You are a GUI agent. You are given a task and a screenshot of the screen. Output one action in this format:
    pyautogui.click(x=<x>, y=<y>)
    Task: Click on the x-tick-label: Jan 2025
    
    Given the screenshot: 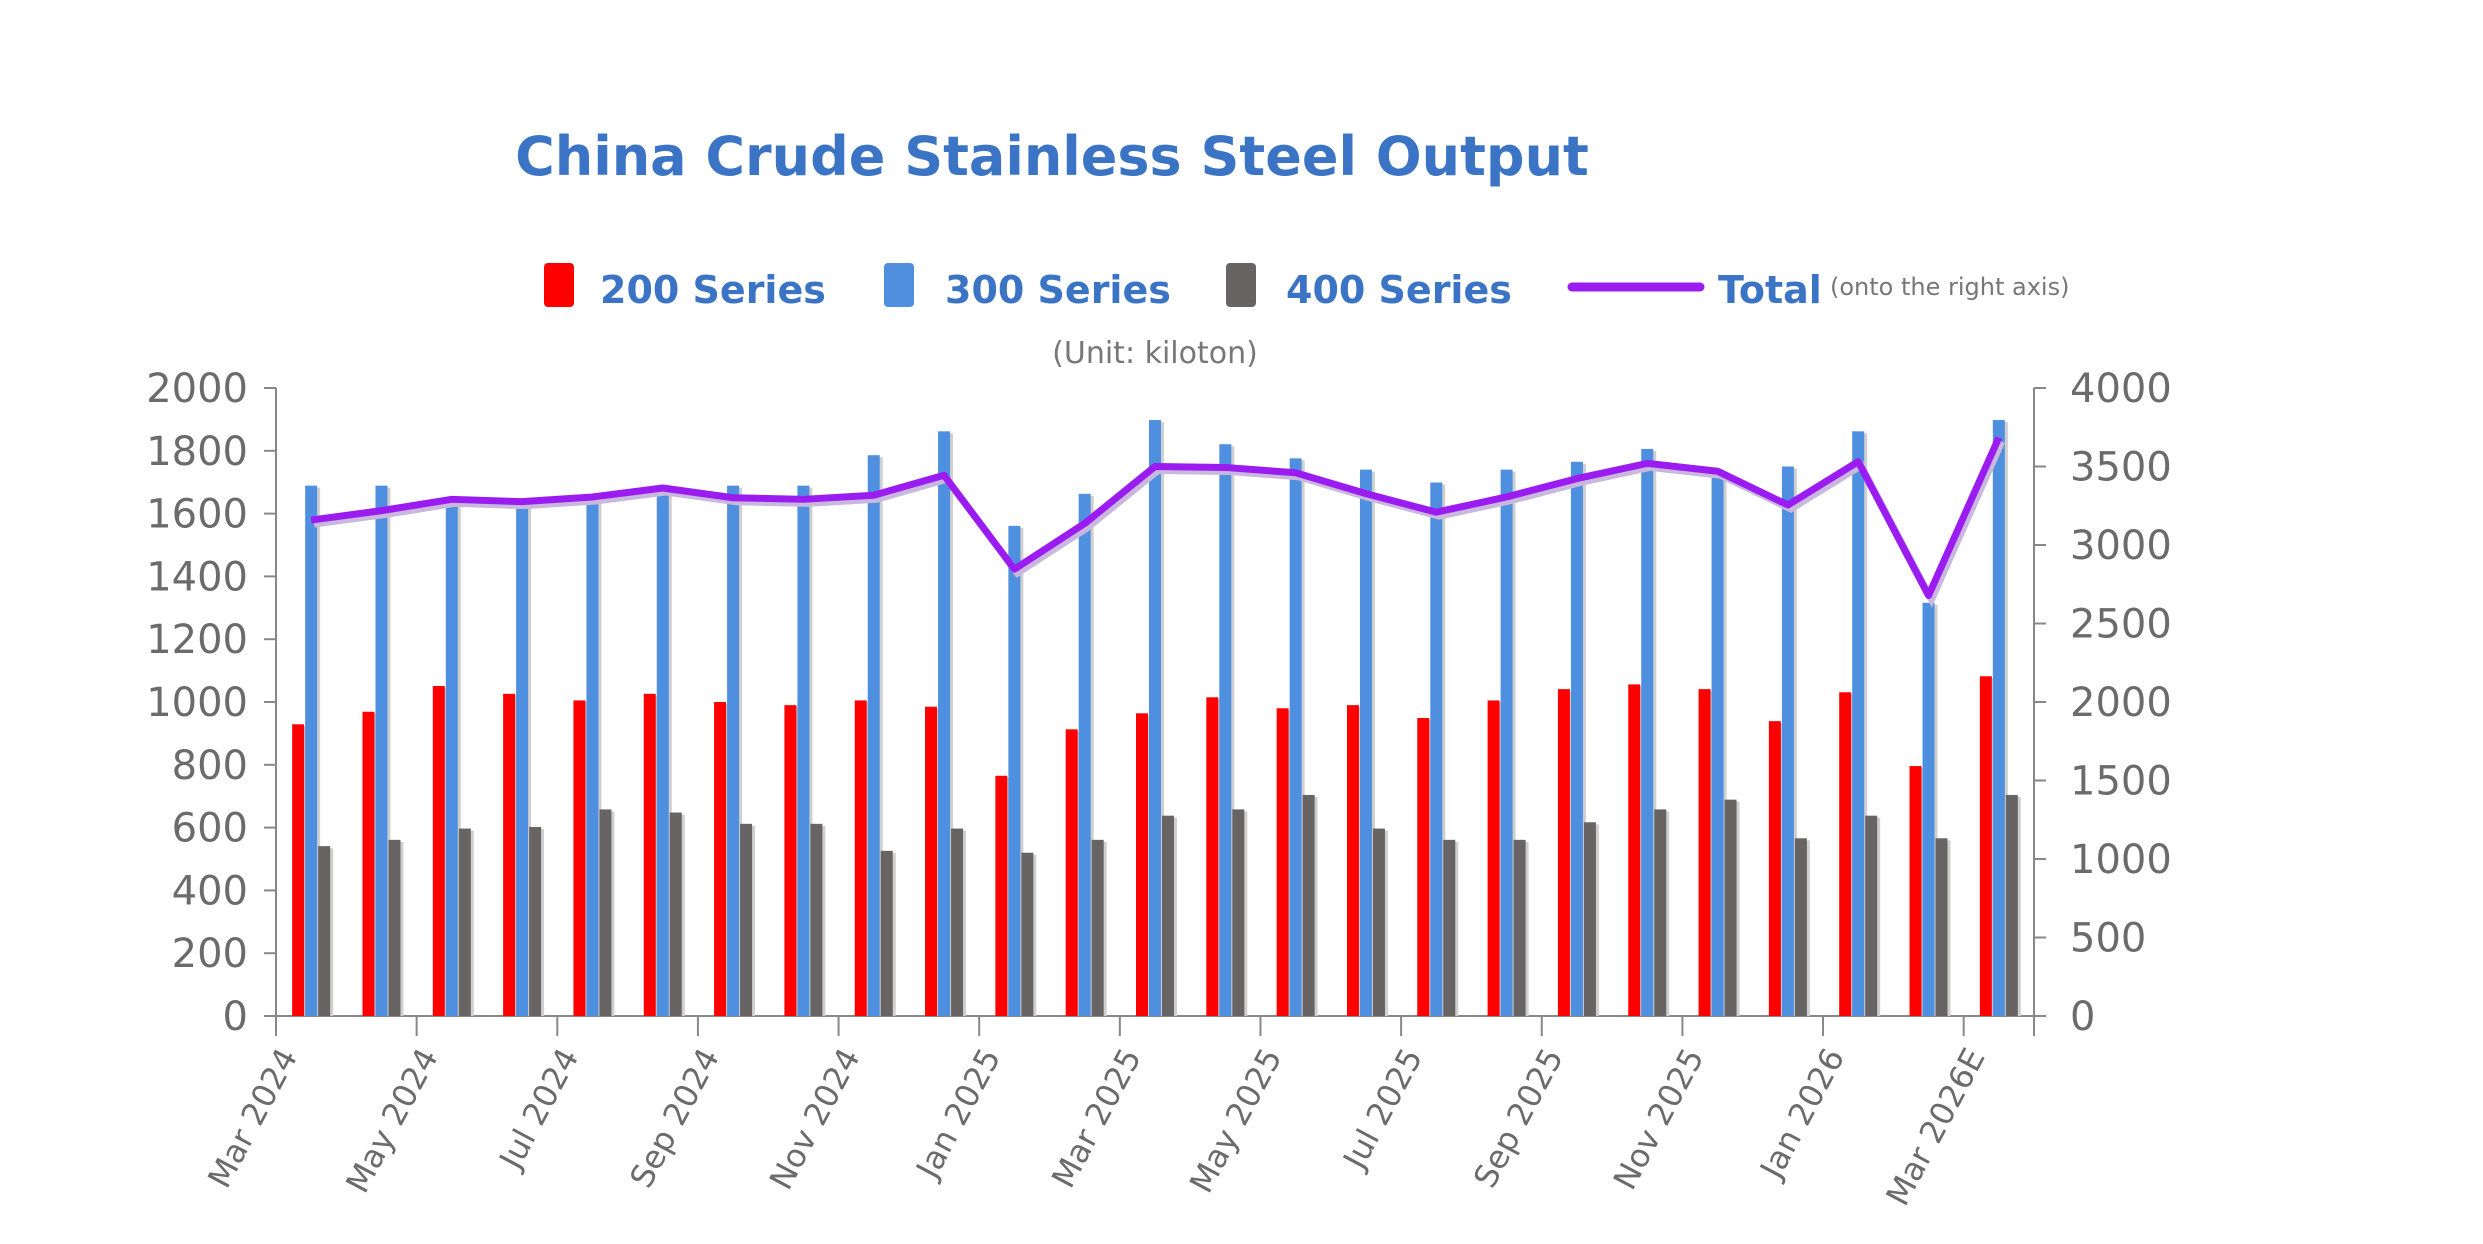 What is the action you would take?
    pyautogui.click(x=958, y=1114)
    